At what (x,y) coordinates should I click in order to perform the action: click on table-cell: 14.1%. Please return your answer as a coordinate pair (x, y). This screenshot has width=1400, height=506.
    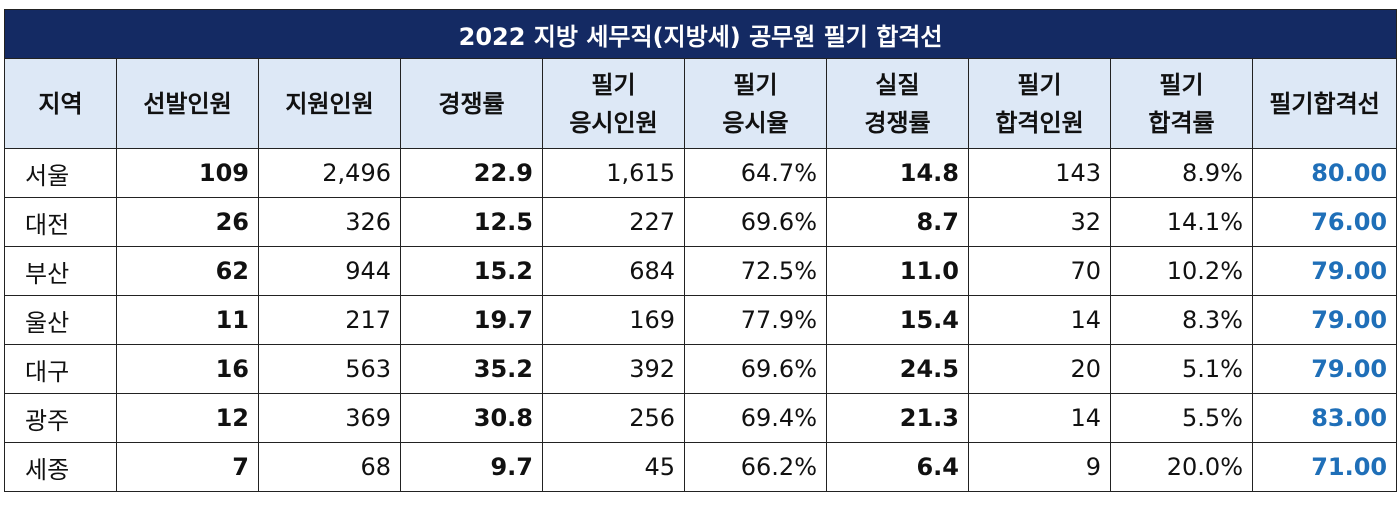
    Looking at the image, I should click on (1181, 222).